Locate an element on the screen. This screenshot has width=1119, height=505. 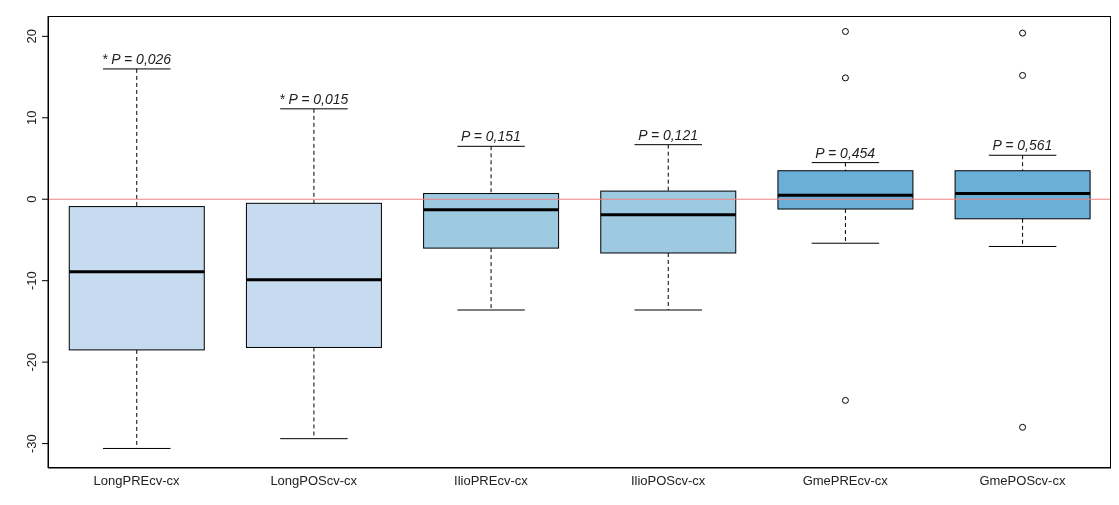
x-tick-label: GmePREcv-cx is located at coordinates (845, 481).